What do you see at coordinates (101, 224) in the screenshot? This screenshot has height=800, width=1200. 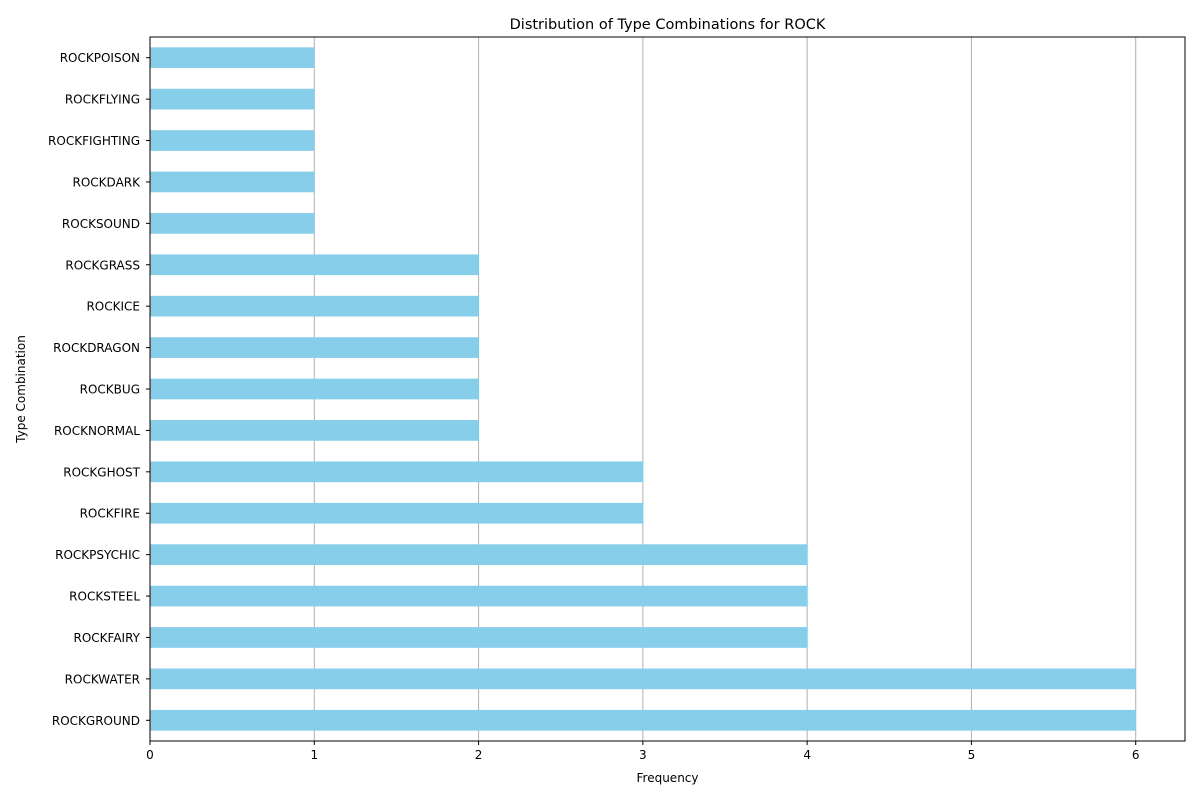 I see `y-tick-label: ROCKSOUND` at bounding box center [101, 224].